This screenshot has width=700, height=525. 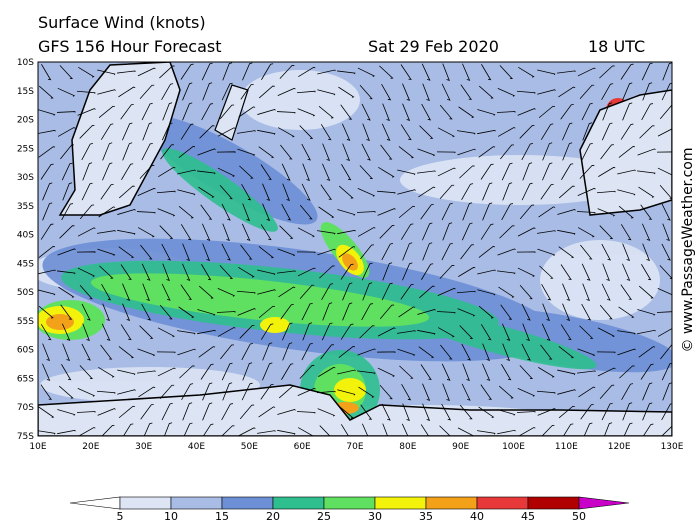 What do you see at coordinates (400, 503) in the screenshot?
I see `colorbar-segment` at bounding box center [400, 503].